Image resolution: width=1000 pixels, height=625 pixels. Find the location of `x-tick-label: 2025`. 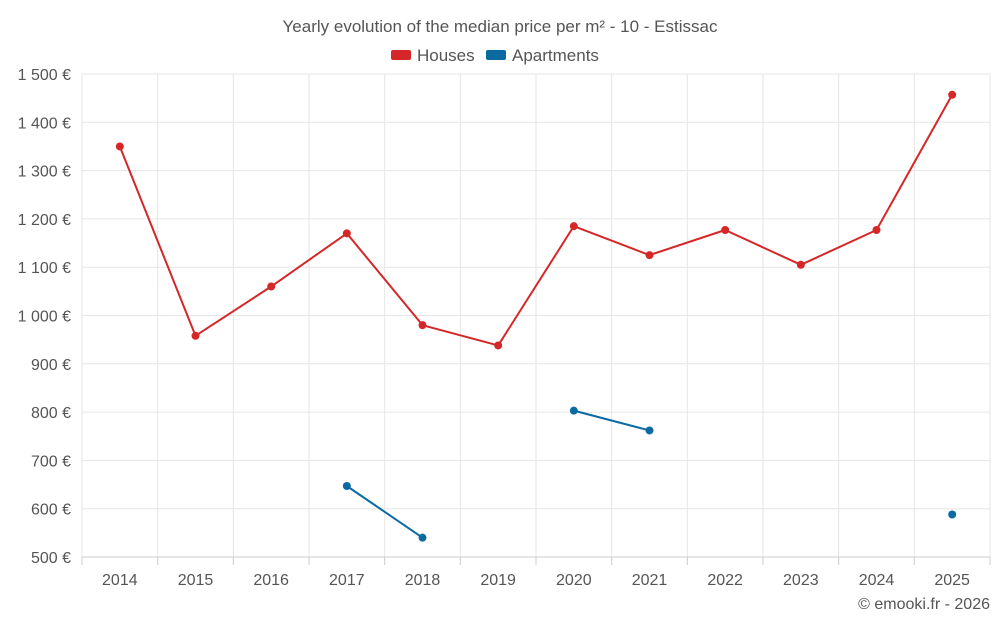

x-tick-label: 2025 is located at coordinates (952, 580).